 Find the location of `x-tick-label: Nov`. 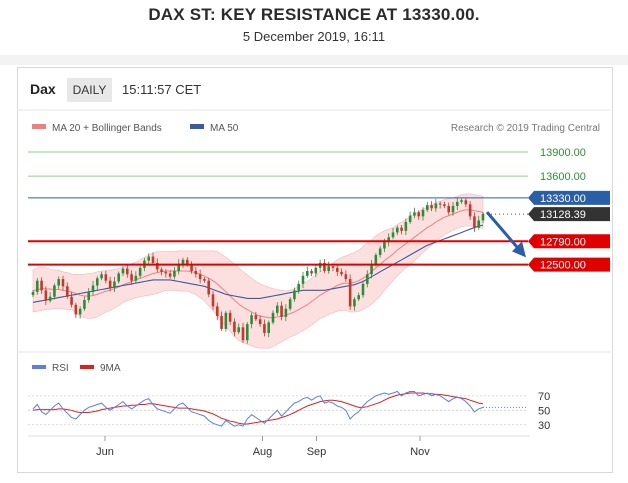

x-tick-label: Nov is located at coordinates (420, 452).